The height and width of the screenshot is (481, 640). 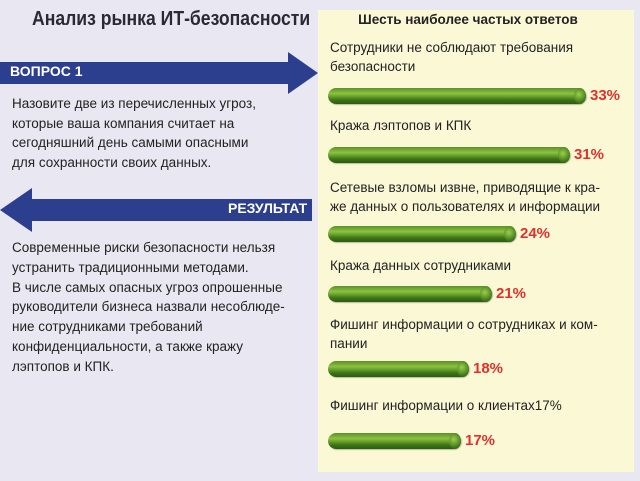 What do you see at coordinates (268, 208) in the screenshot?
I see `result-label: РЕЗУЛЬТАТ` at bounding box center [268, 208].